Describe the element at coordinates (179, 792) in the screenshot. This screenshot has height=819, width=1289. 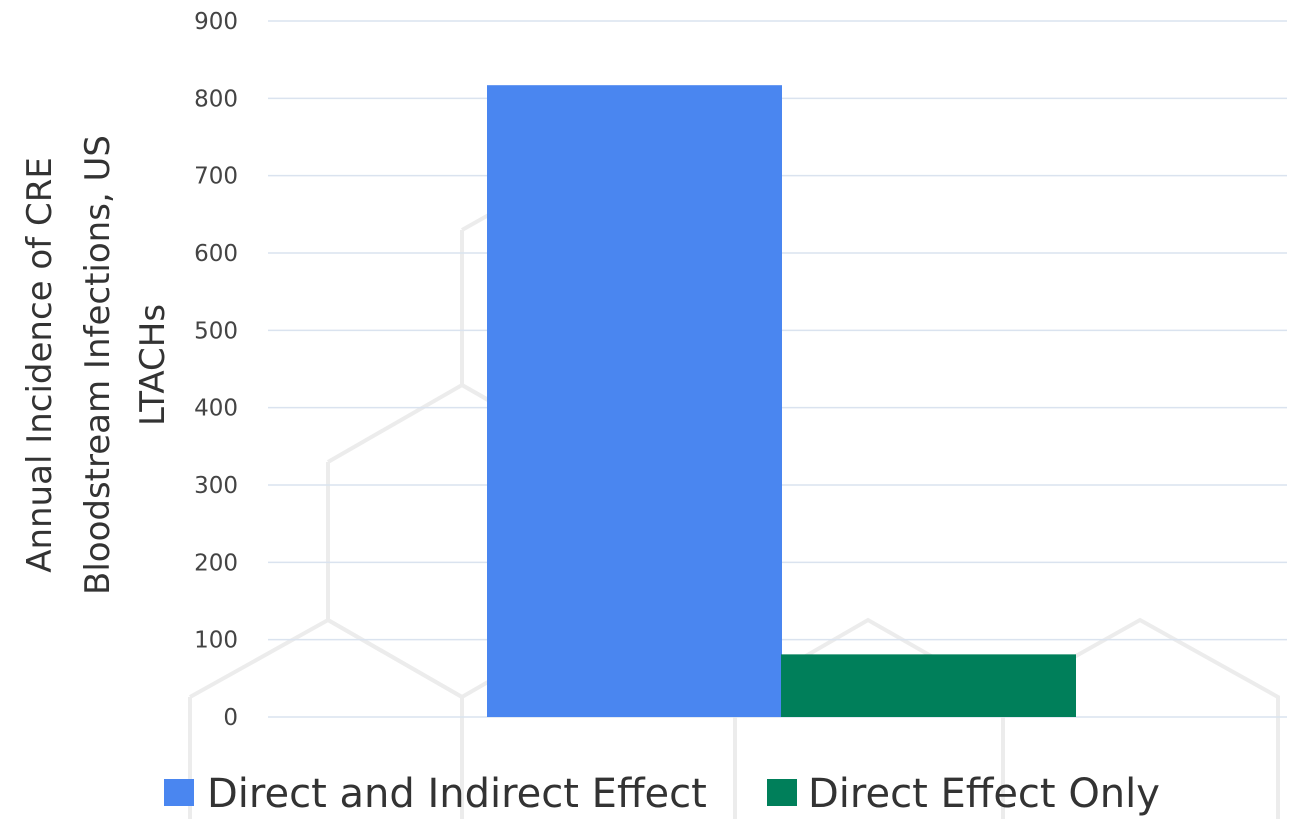
I see `legend-swatch-direct-and-indirect` at that location.